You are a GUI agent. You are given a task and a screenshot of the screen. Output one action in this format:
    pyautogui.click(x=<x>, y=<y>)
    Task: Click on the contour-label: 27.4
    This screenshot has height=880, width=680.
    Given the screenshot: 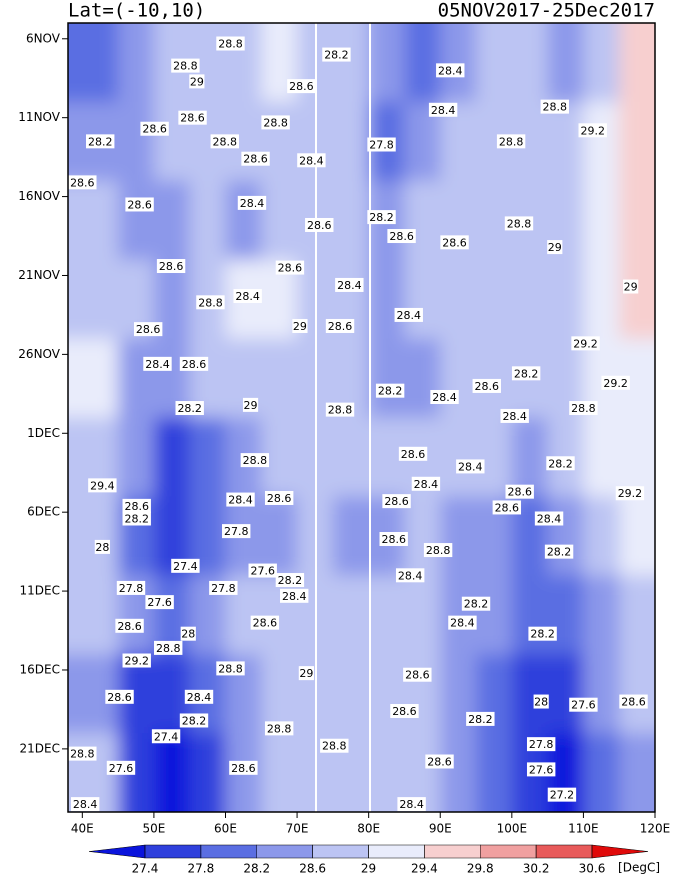 What is the action you would take?
    pyautogui.click(x=166, y=736)
    